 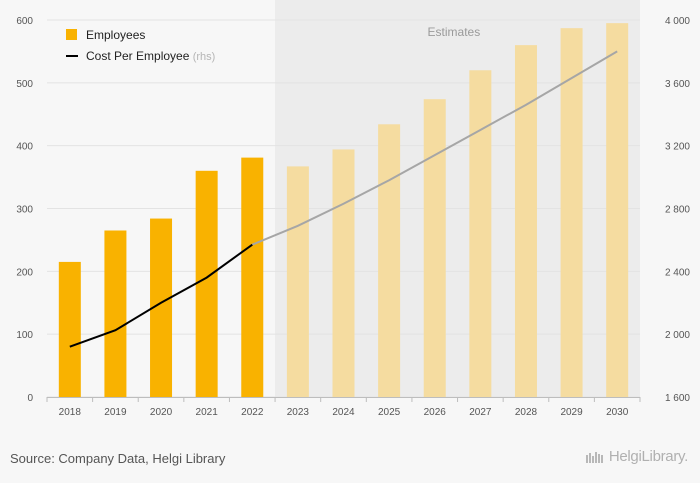 What do you see at coordinates (677, 335) in the screenshot?
I see `y-right-tick-label: 2 000` at bounding box center [677, 335].